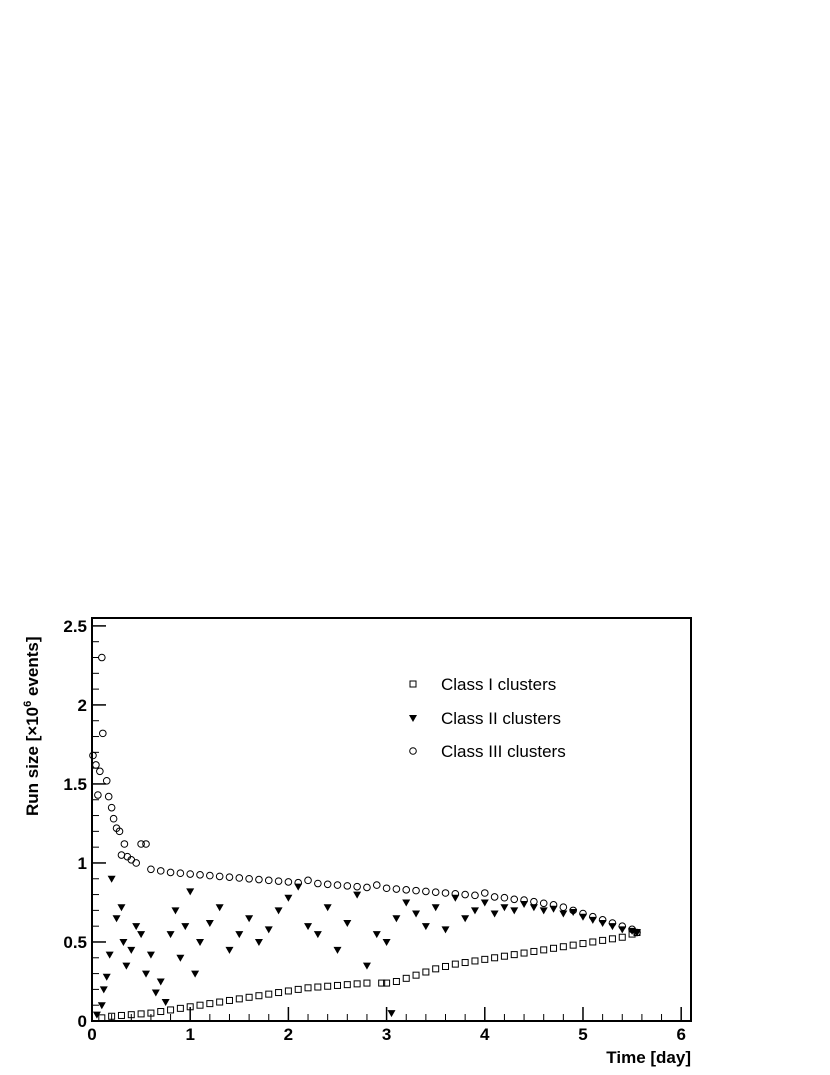  I want to click on x-tick-label: 6, so click(680, 1034).